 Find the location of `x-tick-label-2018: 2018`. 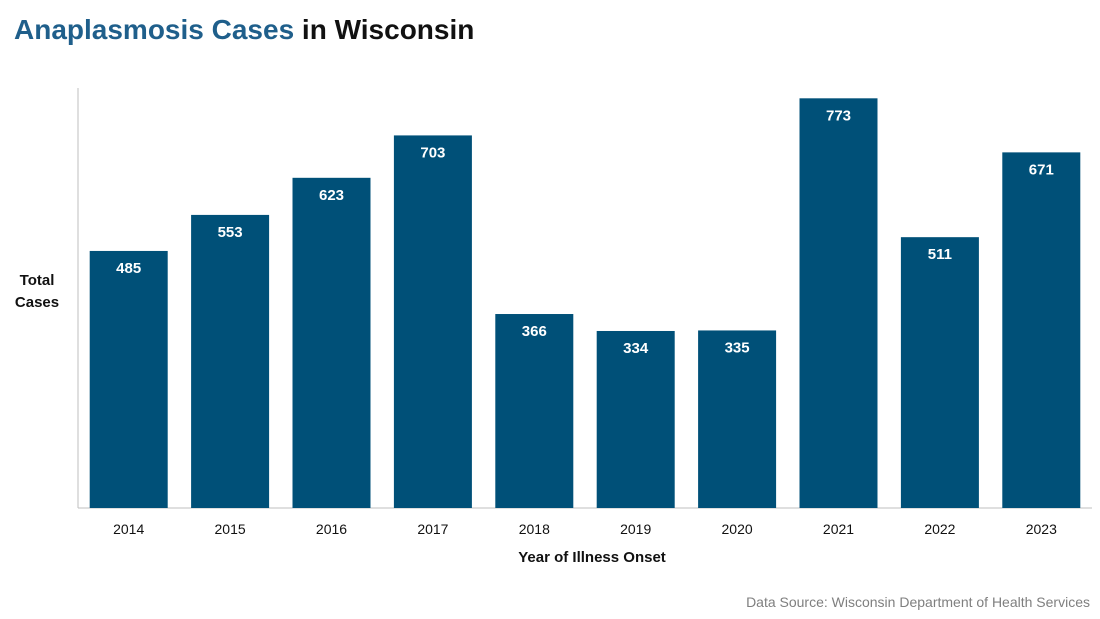

x-tick-label-2018: 2018 is located at coordinates (534, 529).